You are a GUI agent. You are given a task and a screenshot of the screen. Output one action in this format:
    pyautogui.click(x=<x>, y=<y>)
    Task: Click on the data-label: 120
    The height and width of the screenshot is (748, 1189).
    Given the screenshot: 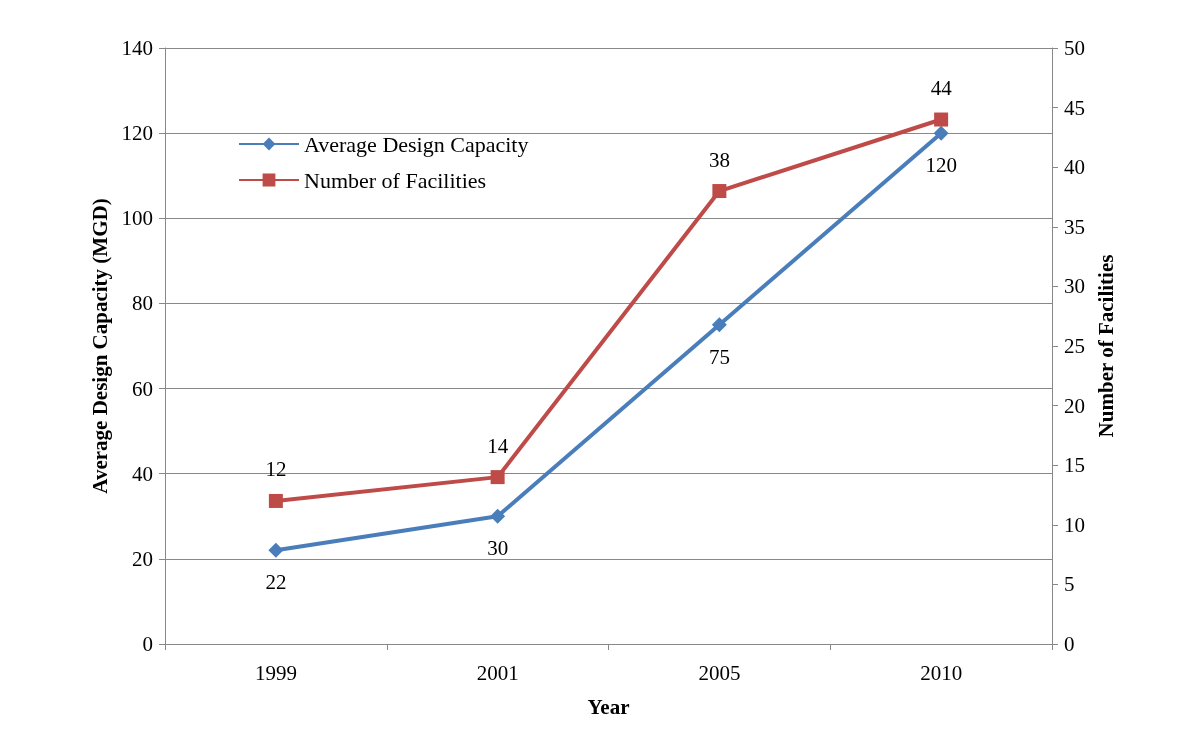 What is the action you would take?
    pyautogui.click(x=941, y=165)
    